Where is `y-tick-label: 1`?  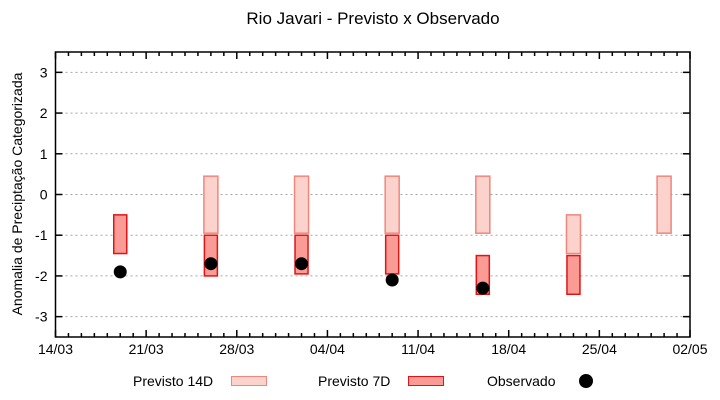
y-tick-label: 1 is located at coordinates (44, 154).